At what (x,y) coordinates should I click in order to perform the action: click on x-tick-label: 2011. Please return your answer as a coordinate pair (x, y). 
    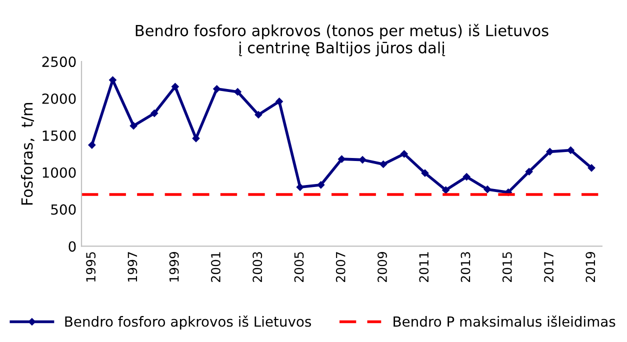
    Looking at the image, I should click on (424, 267).